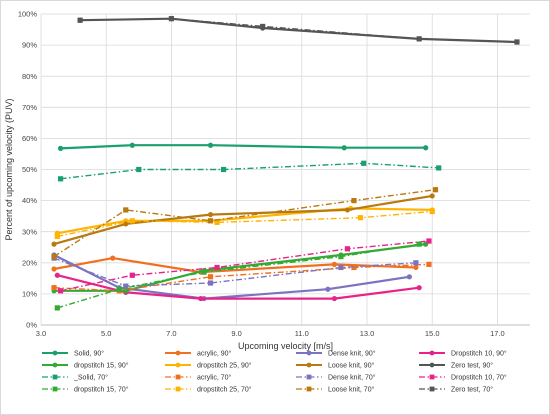  What do you see at coordinates (214, 378) in the screenshot?
I see `legend-label: acrylic, 70°` at bounding box center [214, 378].